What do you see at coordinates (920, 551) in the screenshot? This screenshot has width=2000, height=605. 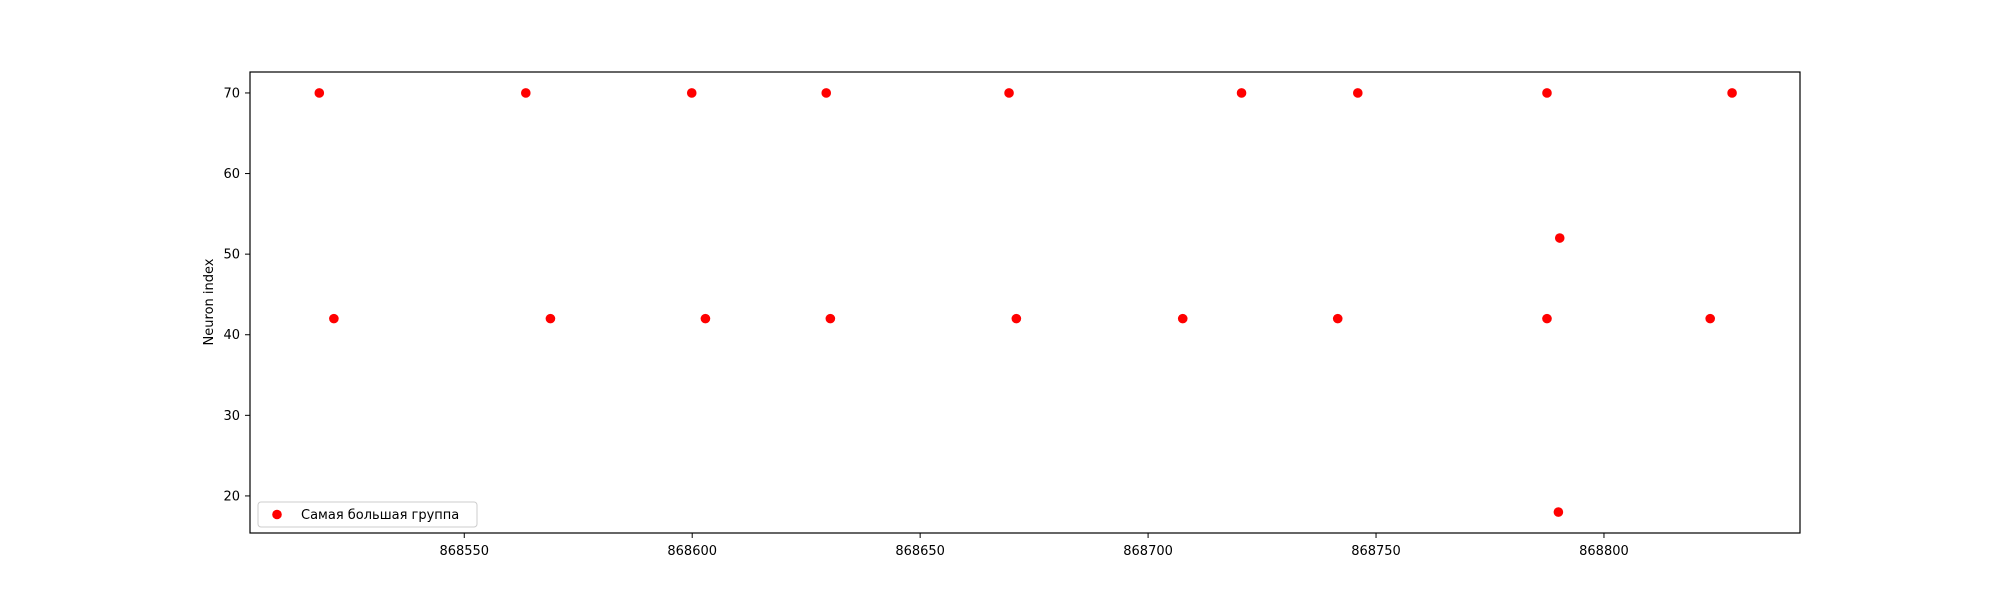 I see `x-tick-label: 868650` at bounding box center [920, 551].